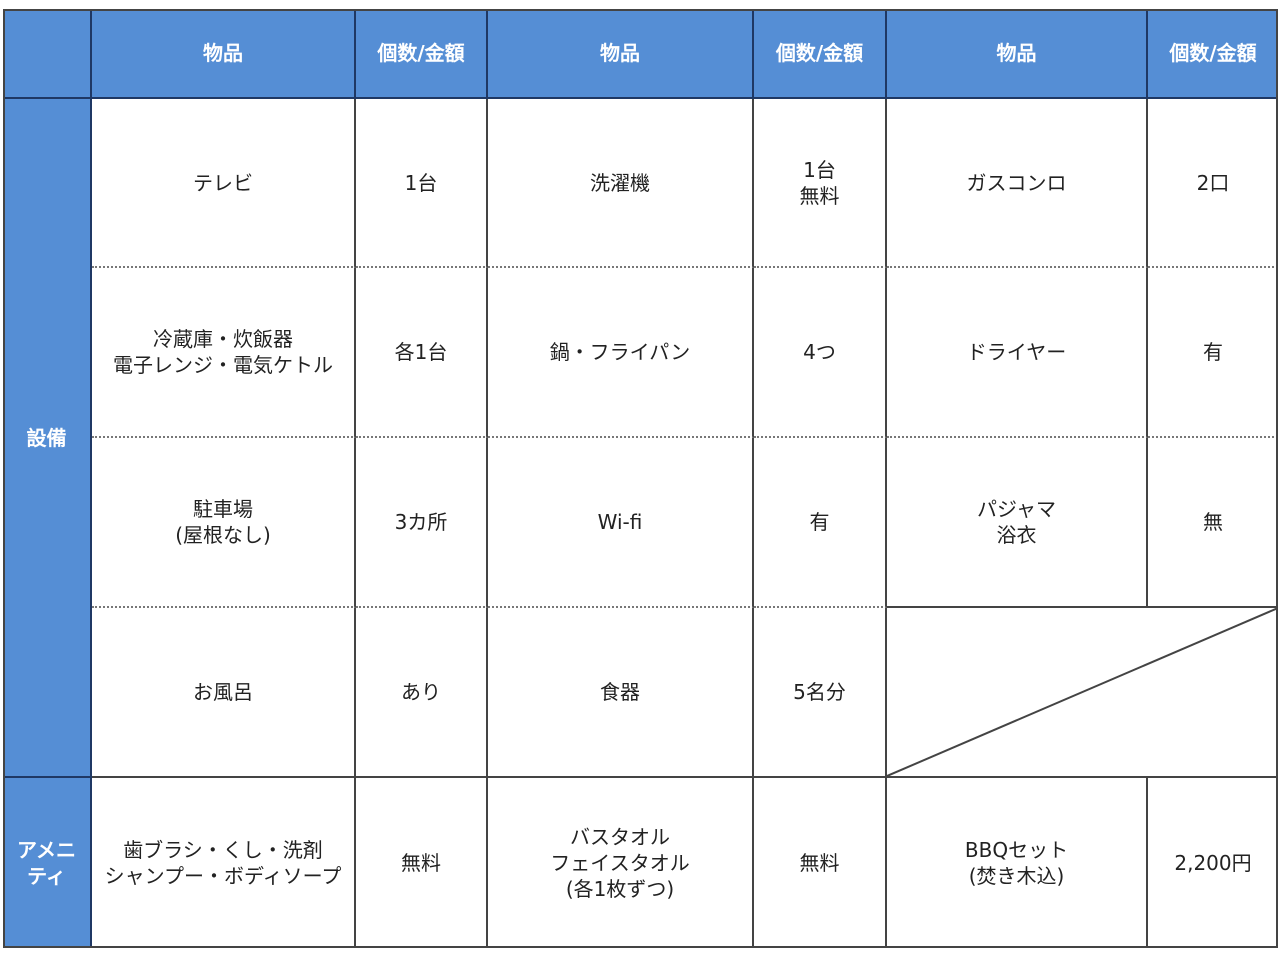  What do you see at coordinates (422, 183) in the screenshot?
I see `table-cell: 1台` at bounding box center [422, 183].